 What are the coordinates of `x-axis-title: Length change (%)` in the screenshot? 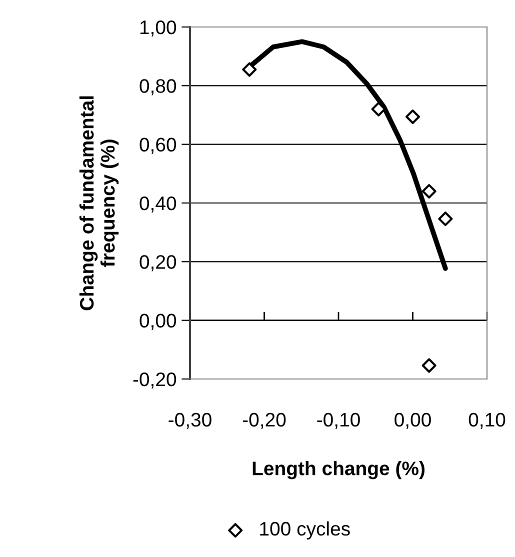 It's located at (338, 470).